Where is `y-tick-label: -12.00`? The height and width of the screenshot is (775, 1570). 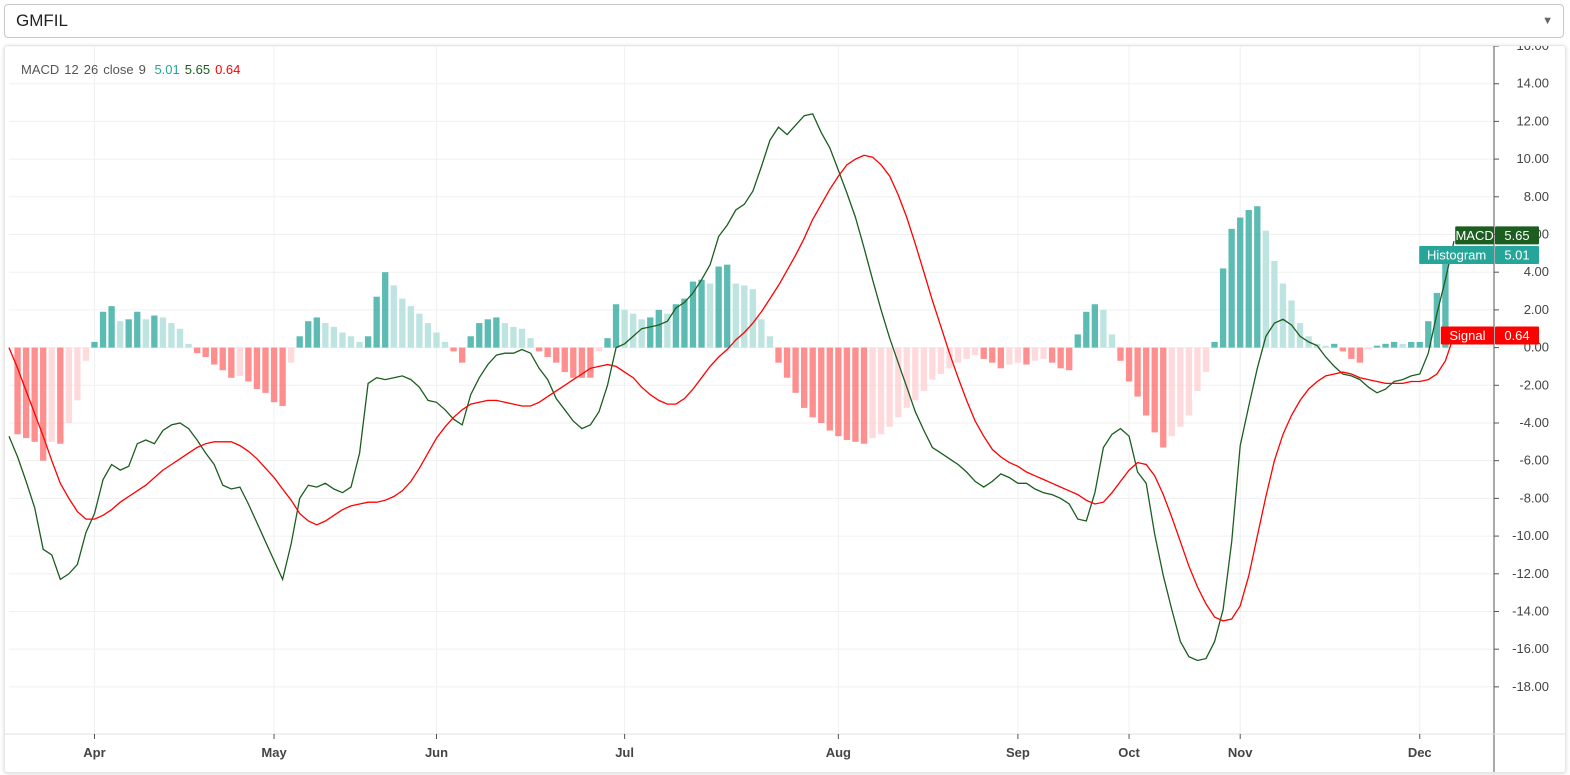
y-tick-label: -12.00 is located at coordinates (1530, 573).